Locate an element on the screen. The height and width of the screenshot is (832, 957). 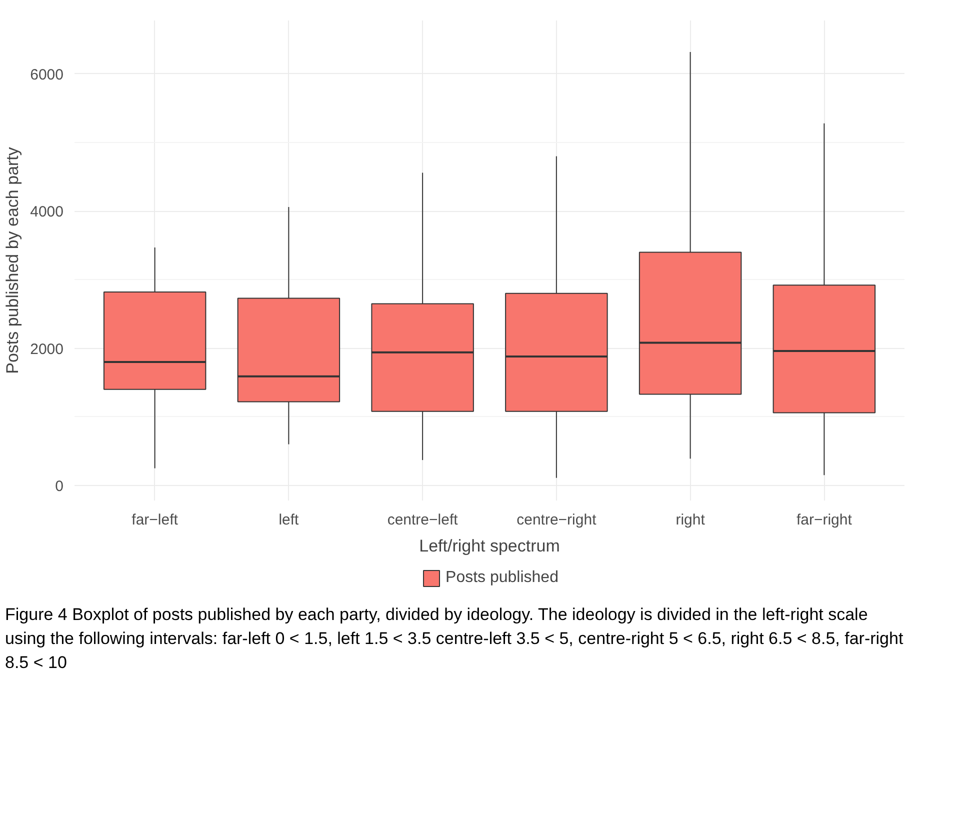
y-tick-label: 2000 is located at coordinates (47, 349).